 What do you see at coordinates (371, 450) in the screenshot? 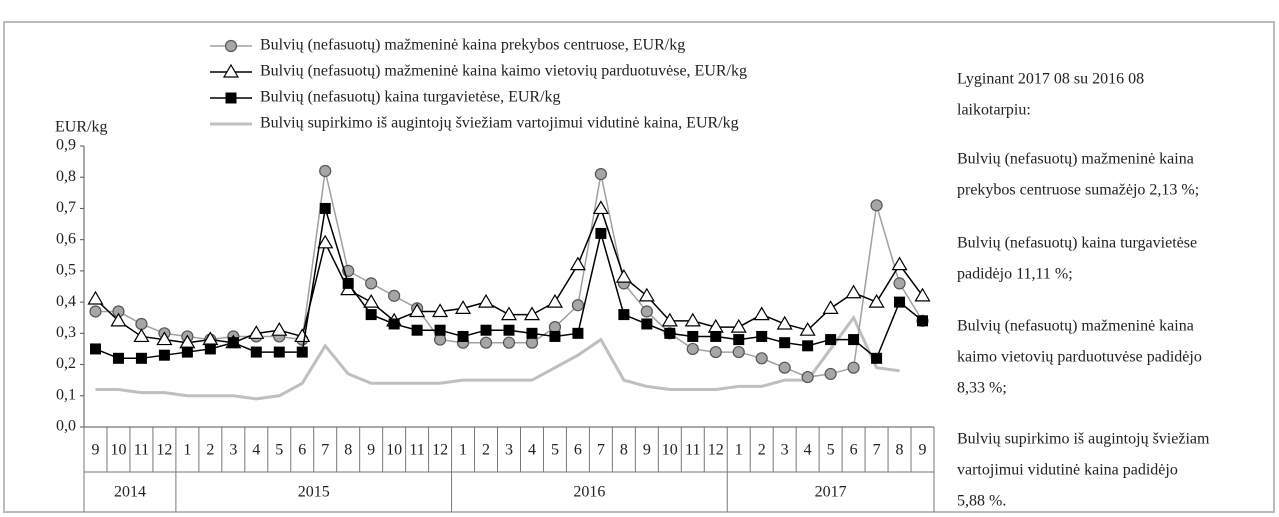
I see `x-tick-label: 9` at bounding box center [371, 450].